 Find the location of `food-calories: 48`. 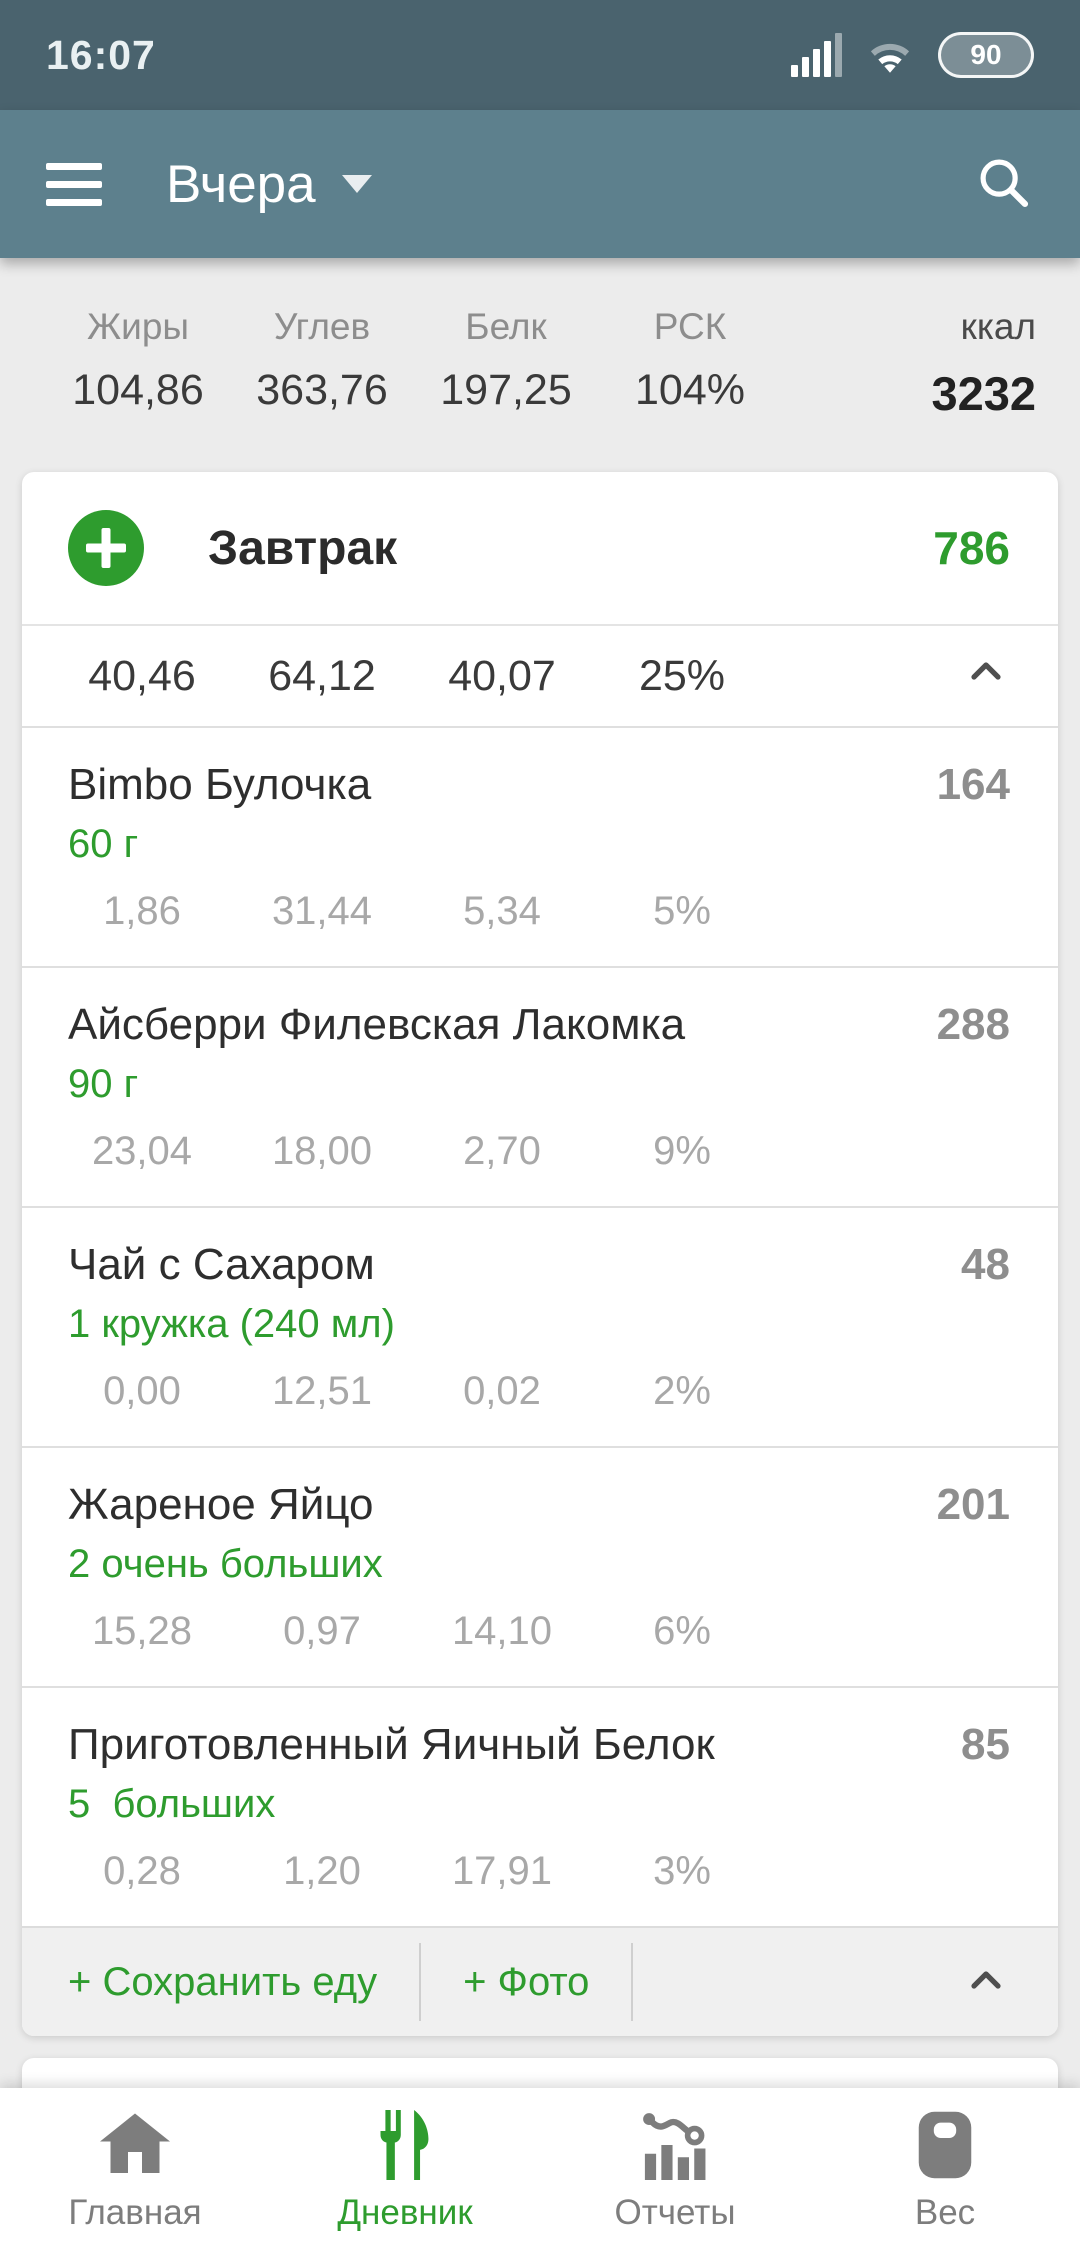

food-calories: 48 is located at coordinates (985, 1264).